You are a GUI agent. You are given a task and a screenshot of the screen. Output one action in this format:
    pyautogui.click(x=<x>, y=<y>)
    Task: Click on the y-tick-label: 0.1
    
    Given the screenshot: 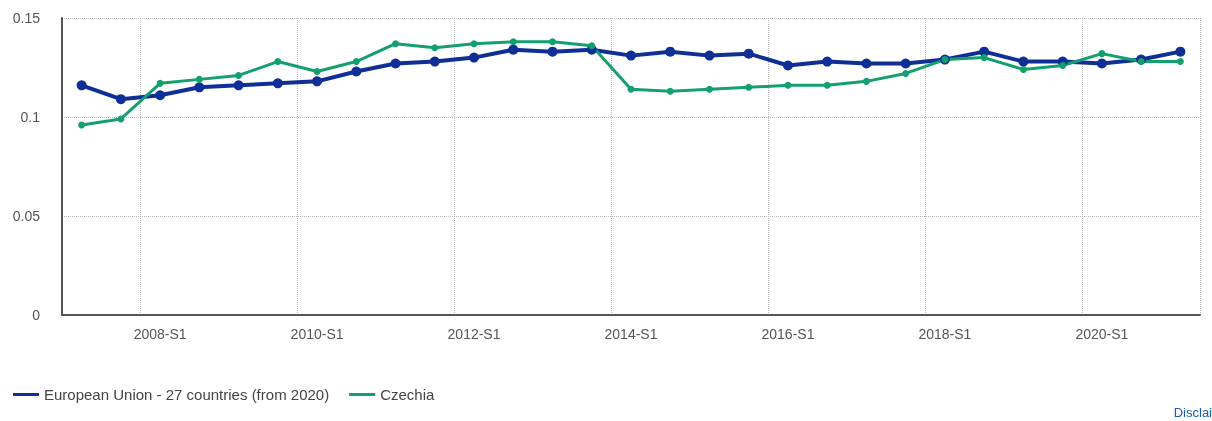 What is the action you would take?
    pyautogui.click(x=30, y=117)
    